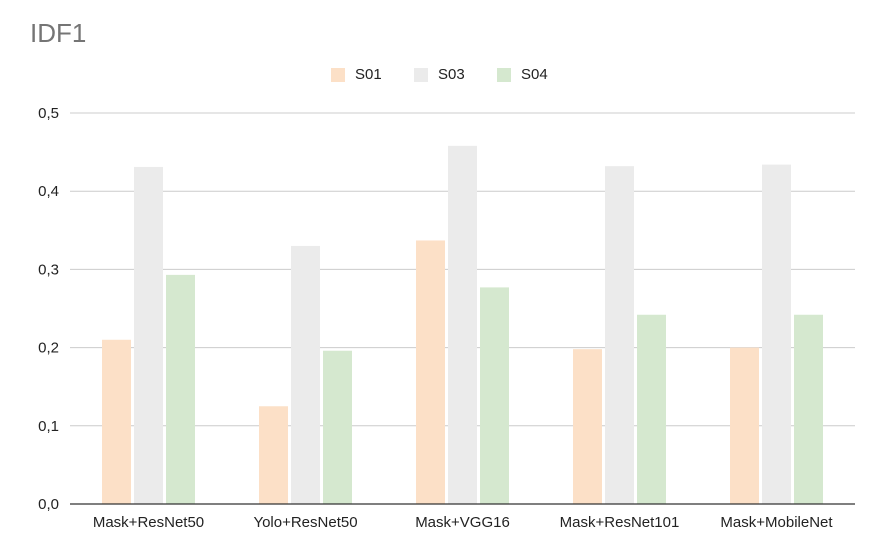  I want to click on x-tick-label: Yolo+ResNet50, so click(305, 522).